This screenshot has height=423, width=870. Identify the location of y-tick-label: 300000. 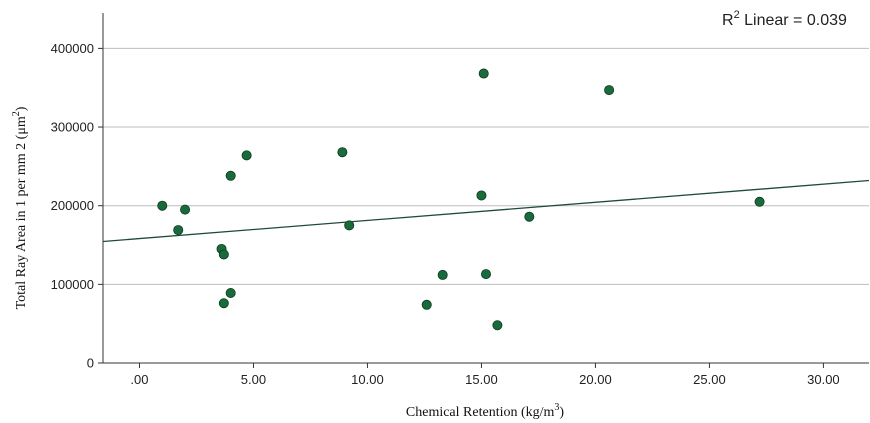
(72, 127).